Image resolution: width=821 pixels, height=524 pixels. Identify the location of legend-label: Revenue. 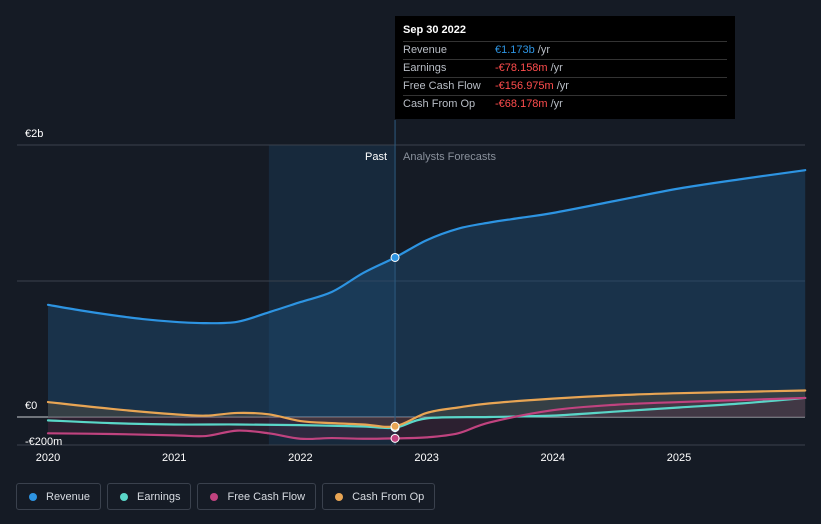
(68, 496).